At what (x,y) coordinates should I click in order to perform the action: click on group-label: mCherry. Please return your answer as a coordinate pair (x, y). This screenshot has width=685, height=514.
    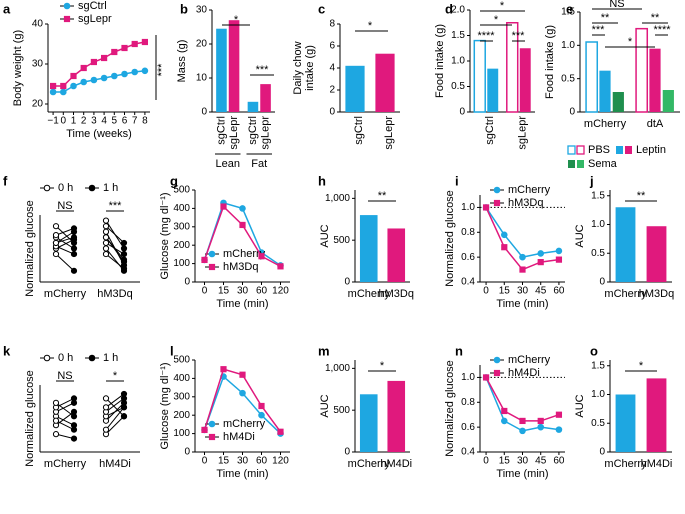
    Looking at the image, I should click on (605, 124).